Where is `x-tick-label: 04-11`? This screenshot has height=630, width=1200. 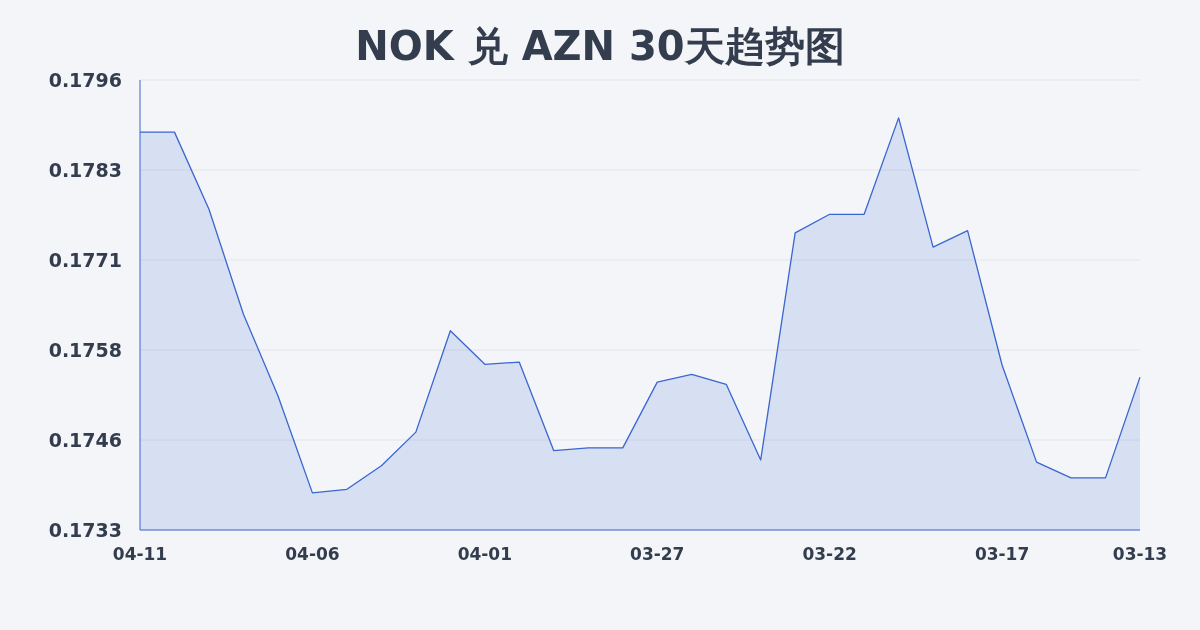 x-tick-label: 04-11 is located at coordinates (140, 554).